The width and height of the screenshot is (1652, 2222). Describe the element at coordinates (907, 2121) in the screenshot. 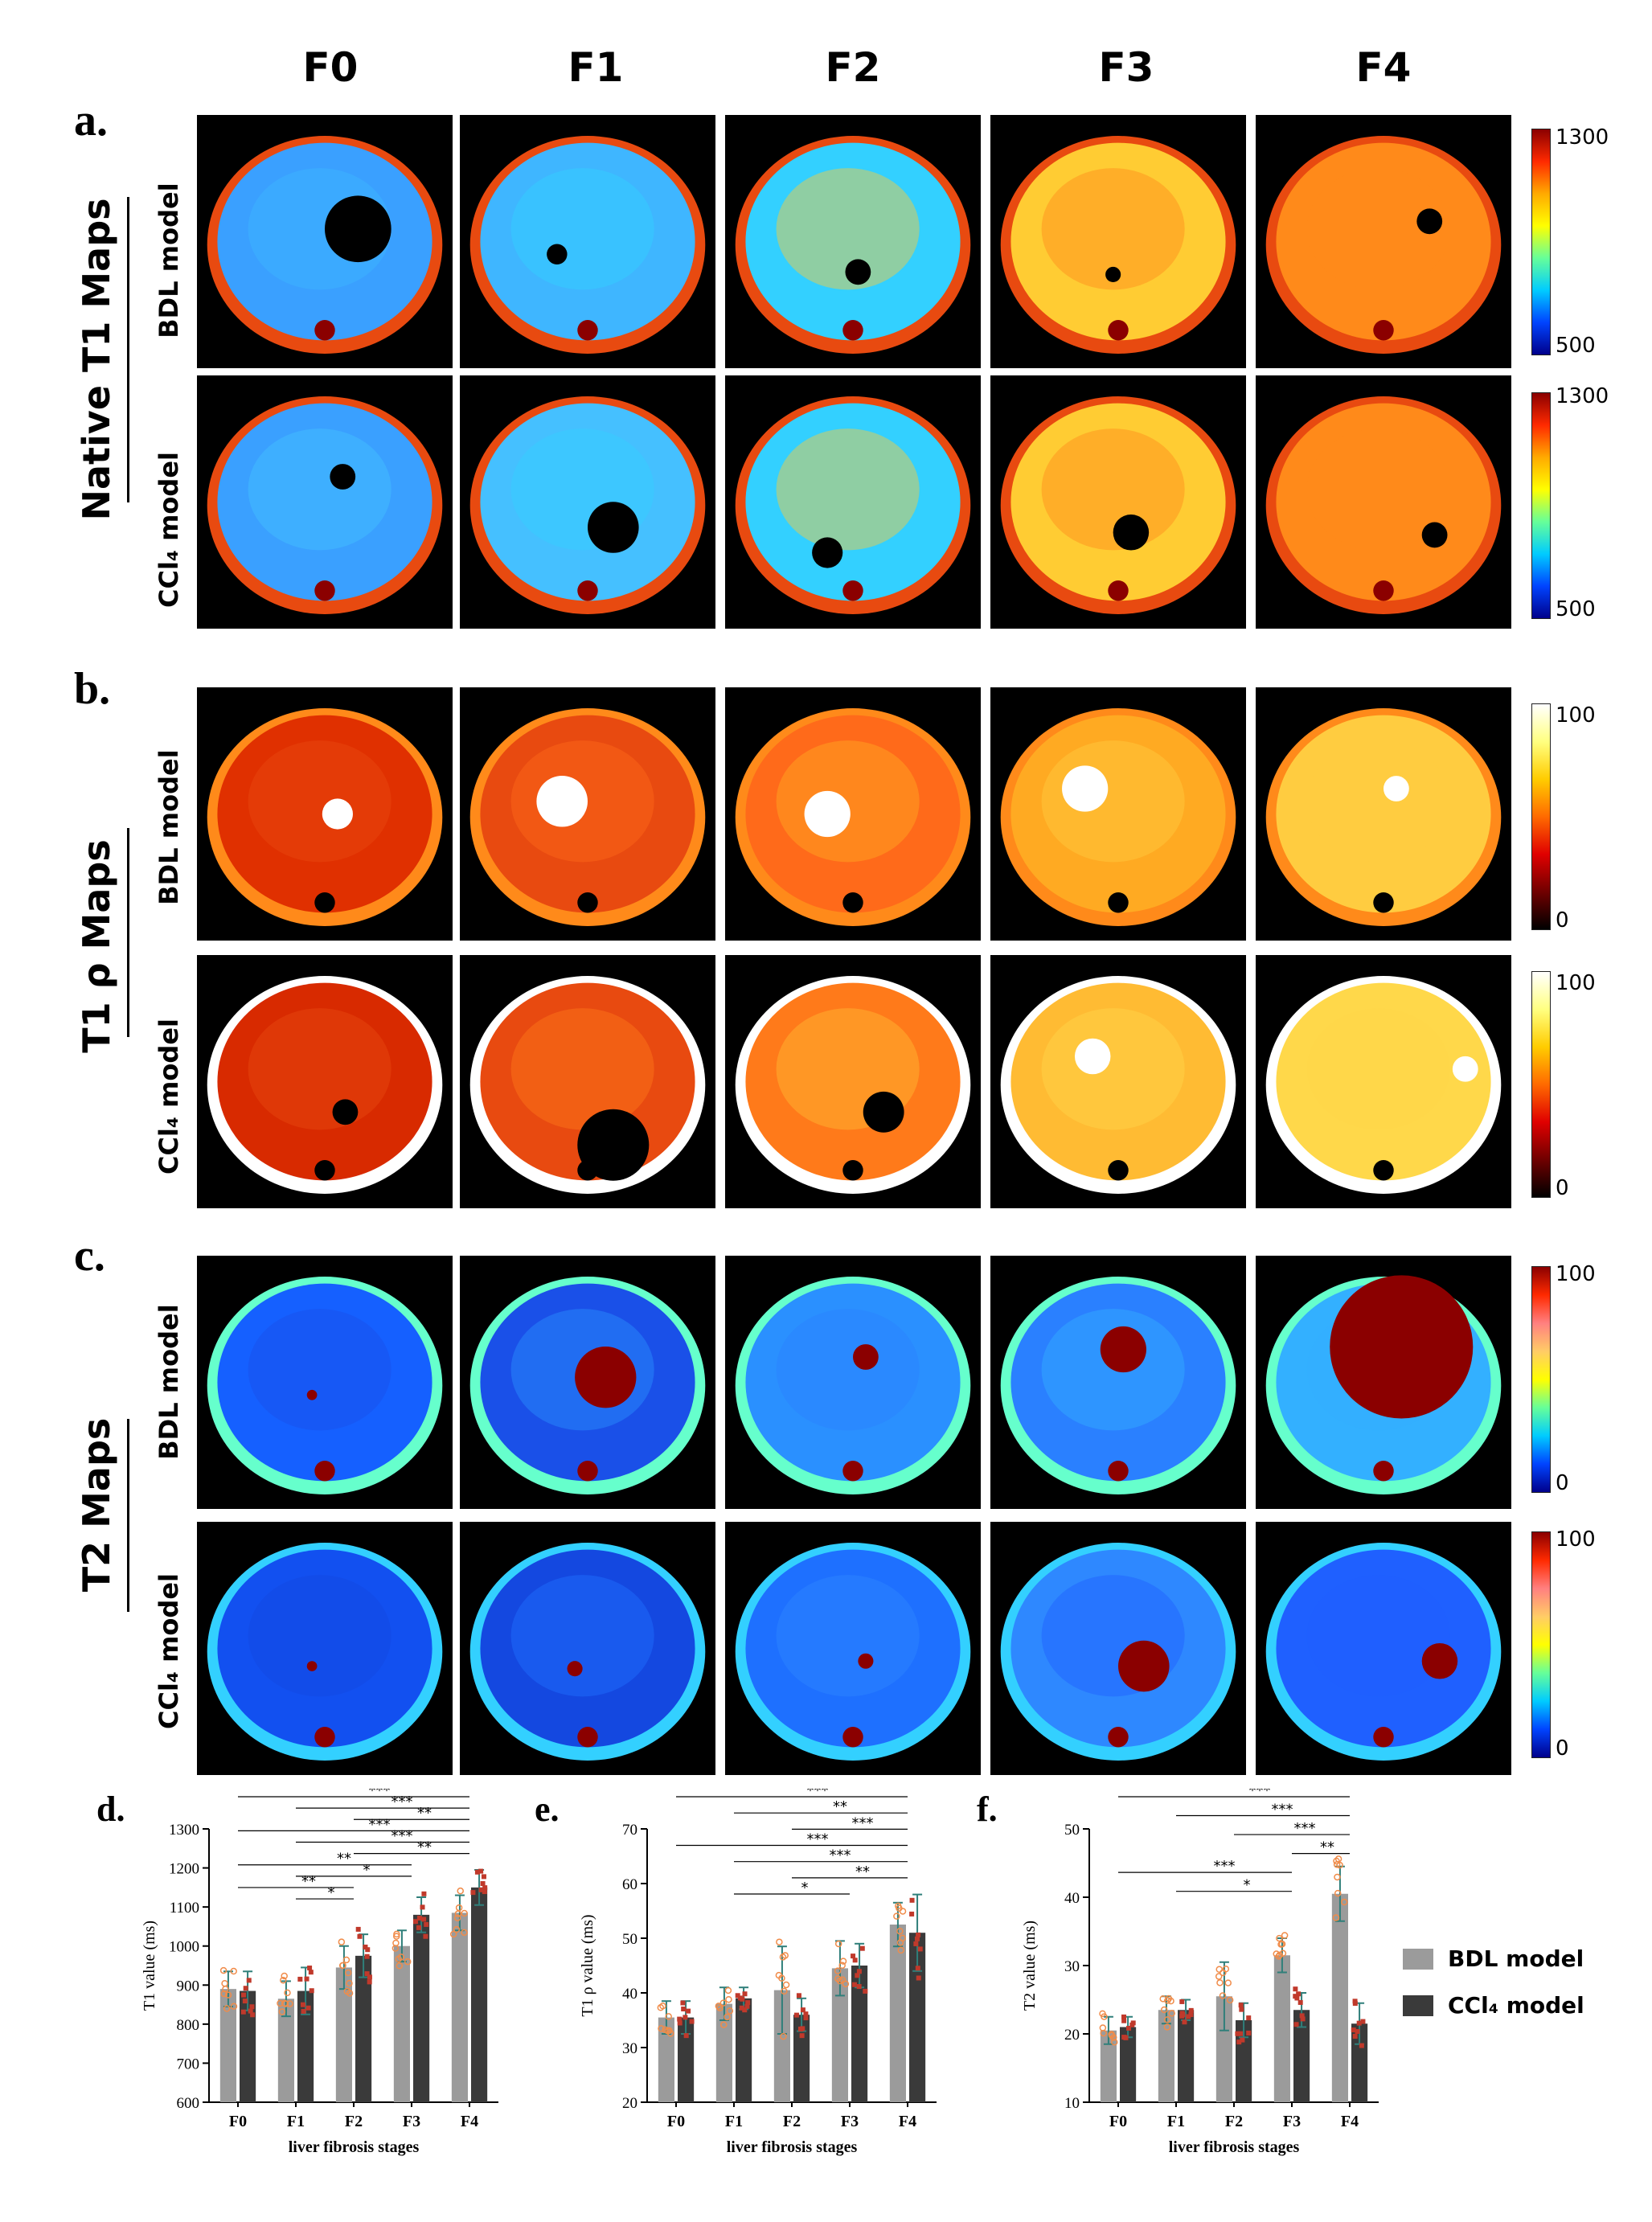

I see `x-tick-label: F4` at that location.